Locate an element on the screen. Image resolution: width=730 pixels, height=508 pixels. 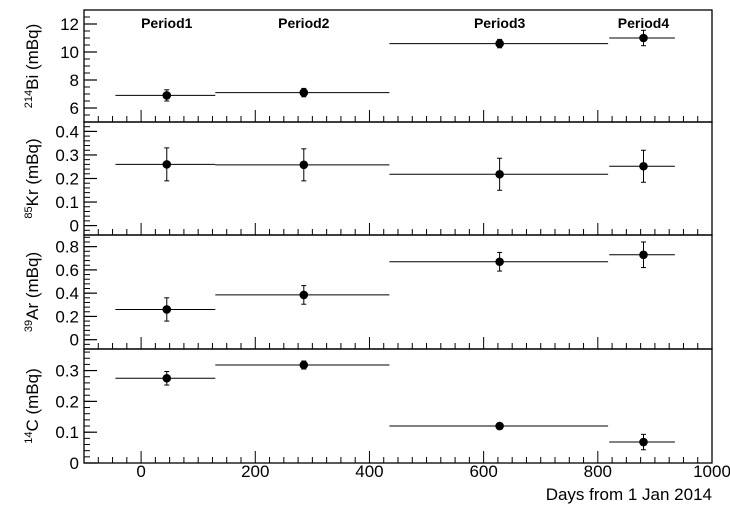
y-tick-label: 10 is located at coordinates (69, 52).